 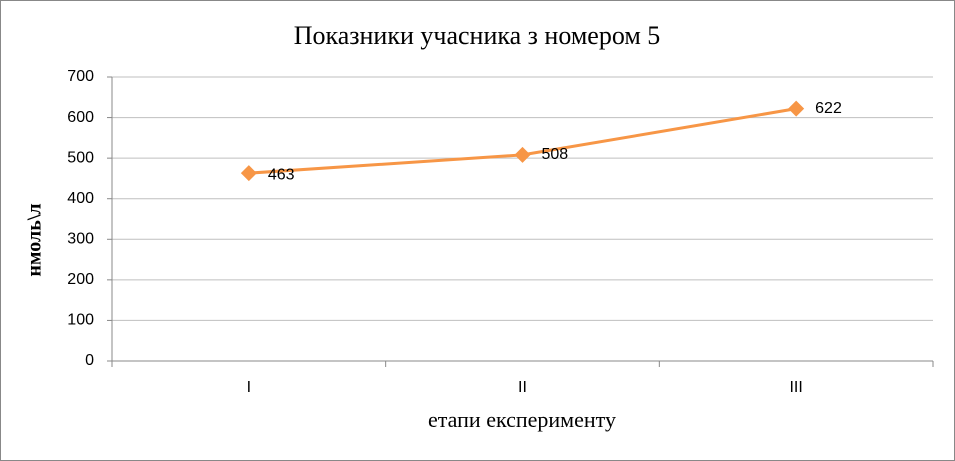 I want to click on y-tick-label: 200, so click(x=80, y=279).